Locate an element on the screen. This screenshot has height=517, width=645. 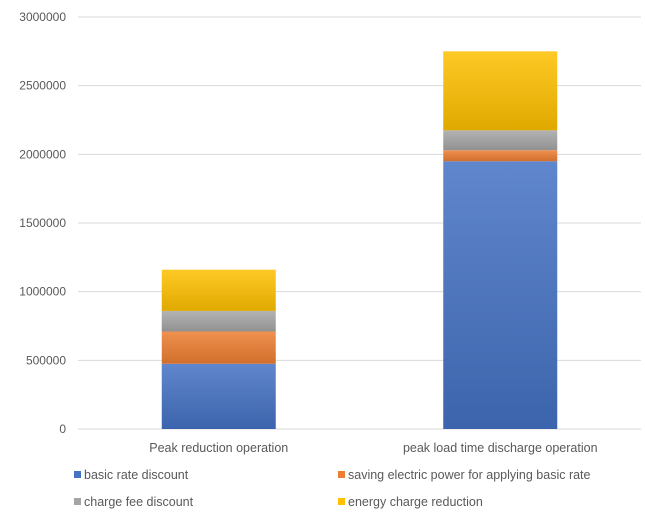
y-tick-label: 3000000 is located at coordinates (42, 17).